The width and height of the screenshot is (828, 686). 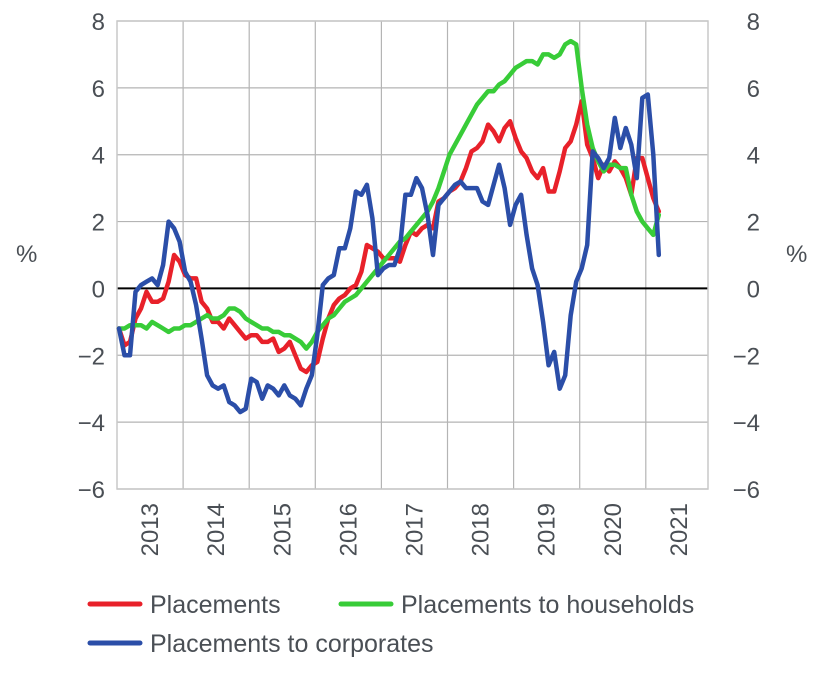 I want to click on x-tick-label: 2018, so click(x=481, y=529).